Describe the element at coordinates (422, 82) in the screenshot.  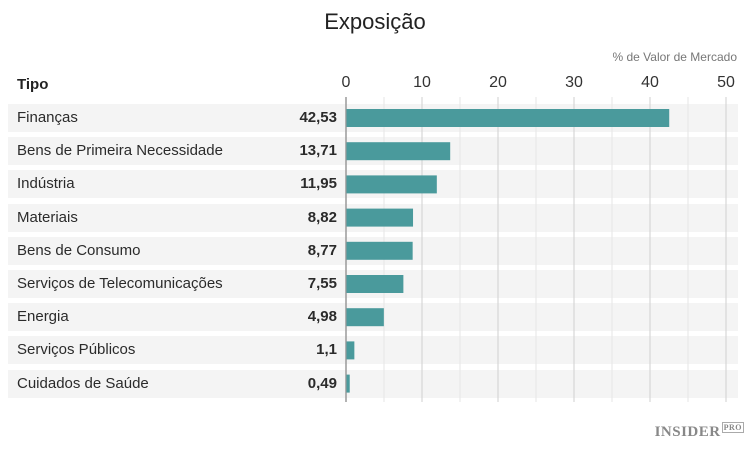
I see `x-tick-label: 10` at that location.